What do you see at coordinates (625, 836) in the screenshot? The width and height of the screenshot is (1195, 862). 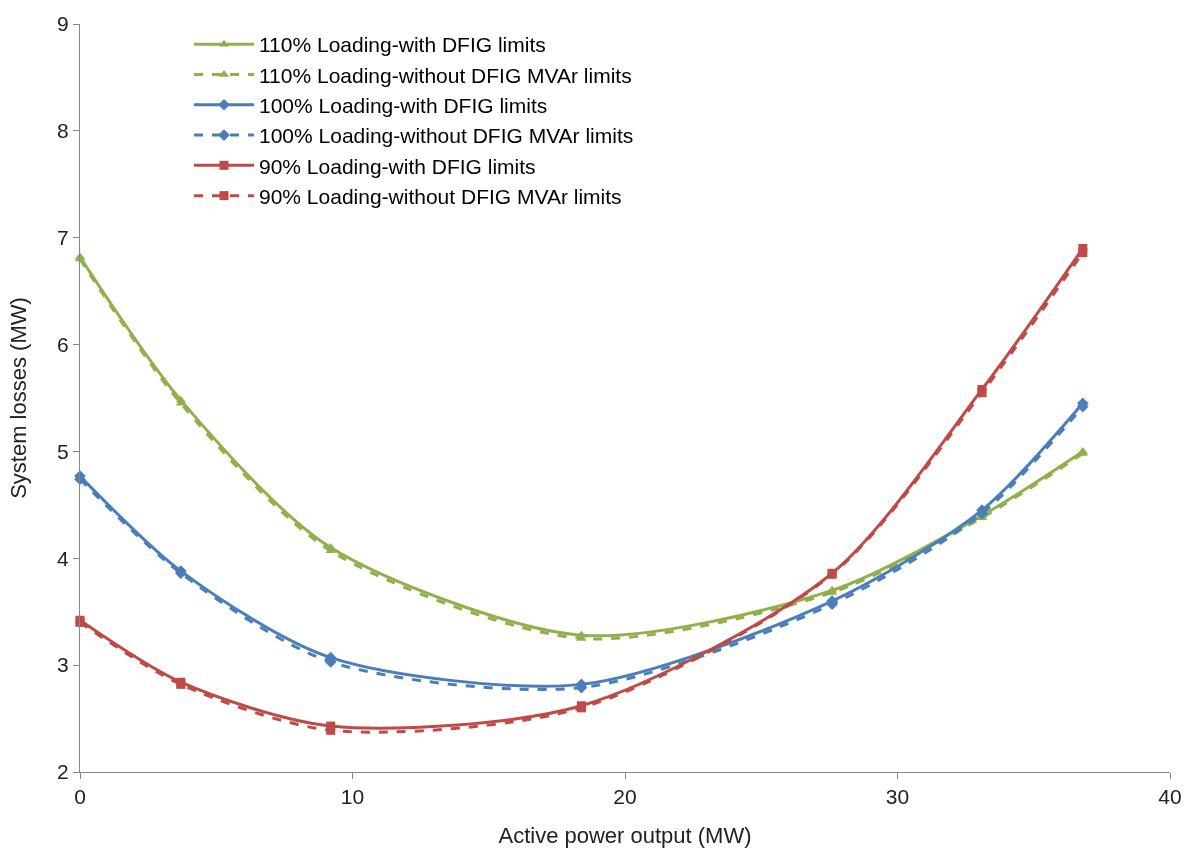 I see `x-axis-title: Active power output (MW)` at bounding box center [625, 836].